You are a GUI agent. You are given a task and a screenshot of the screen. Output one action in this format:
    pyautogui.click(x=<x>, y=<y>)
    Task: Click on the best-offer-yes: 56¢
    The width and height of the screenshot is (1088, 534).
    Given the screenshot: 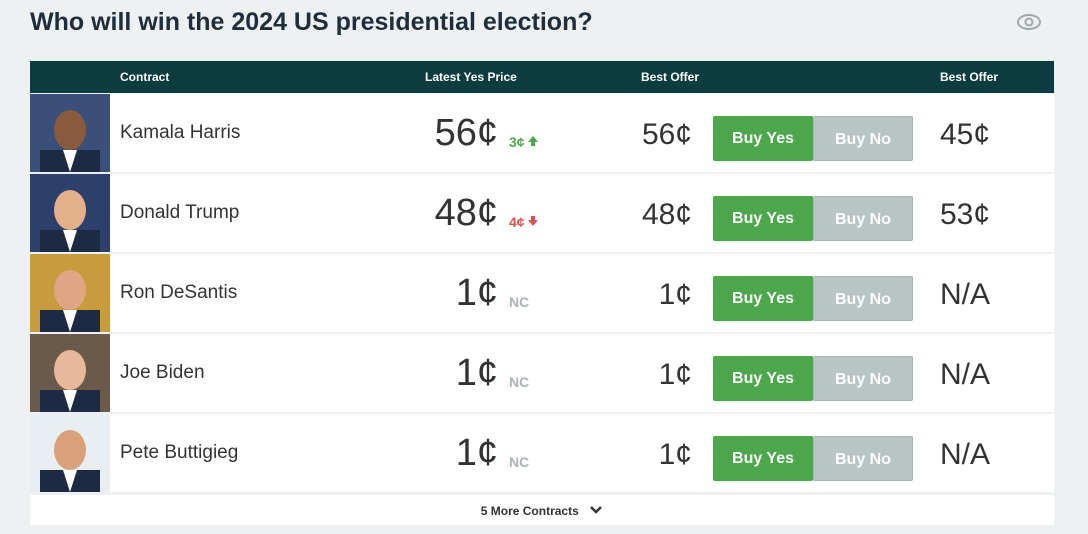 What is the action you would take?
    pyautogui.click(x=666, y=134)
    